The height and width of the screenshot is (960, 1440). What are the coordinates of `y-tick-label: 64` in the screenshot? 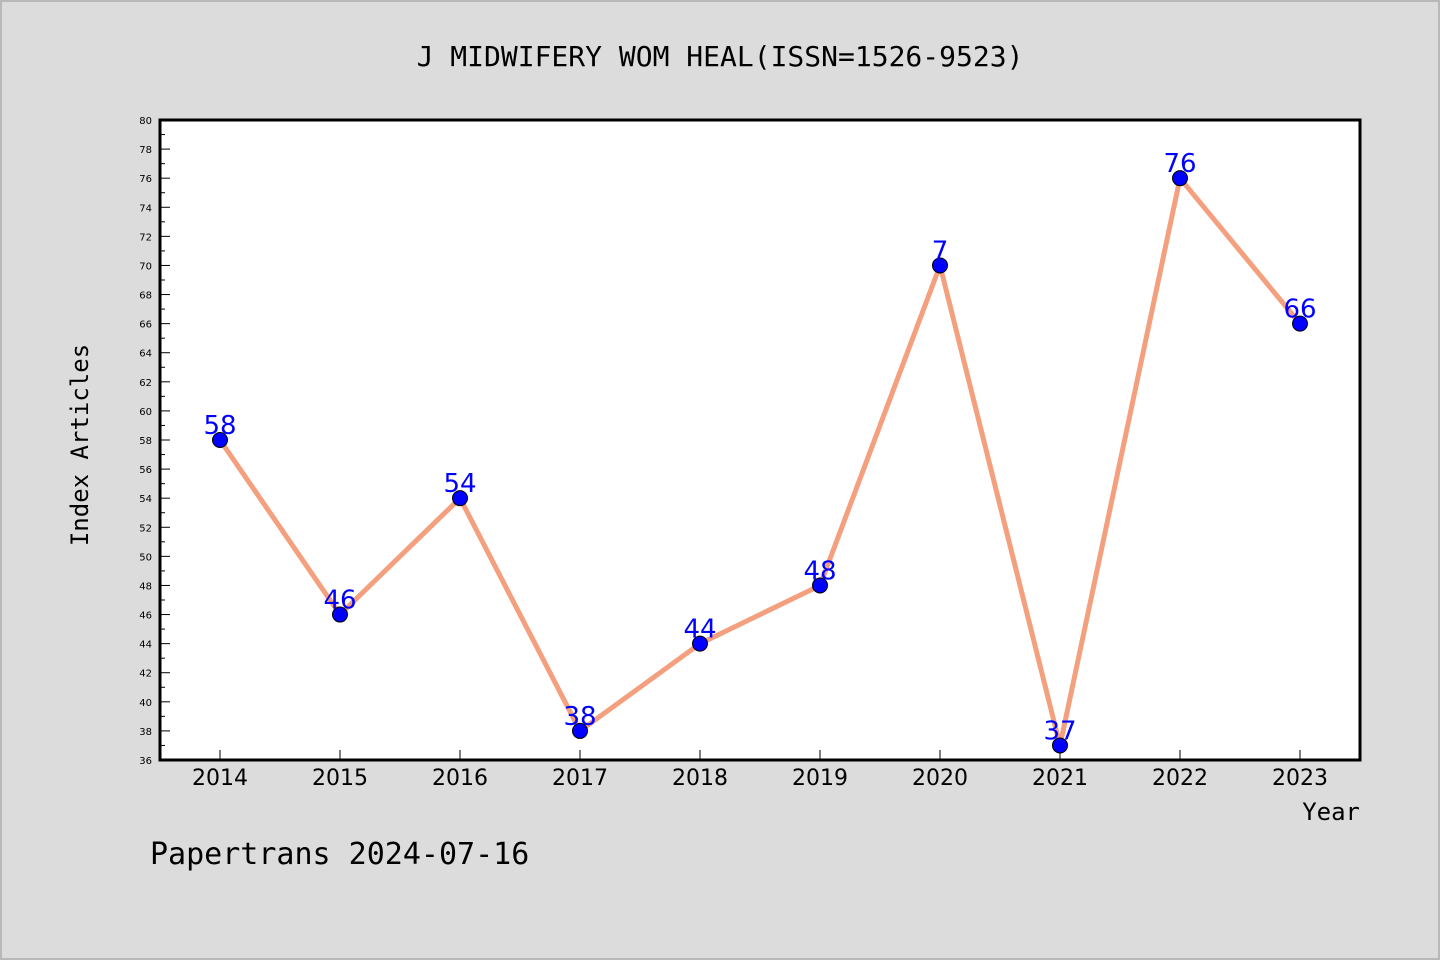 It's located at (145, 354).